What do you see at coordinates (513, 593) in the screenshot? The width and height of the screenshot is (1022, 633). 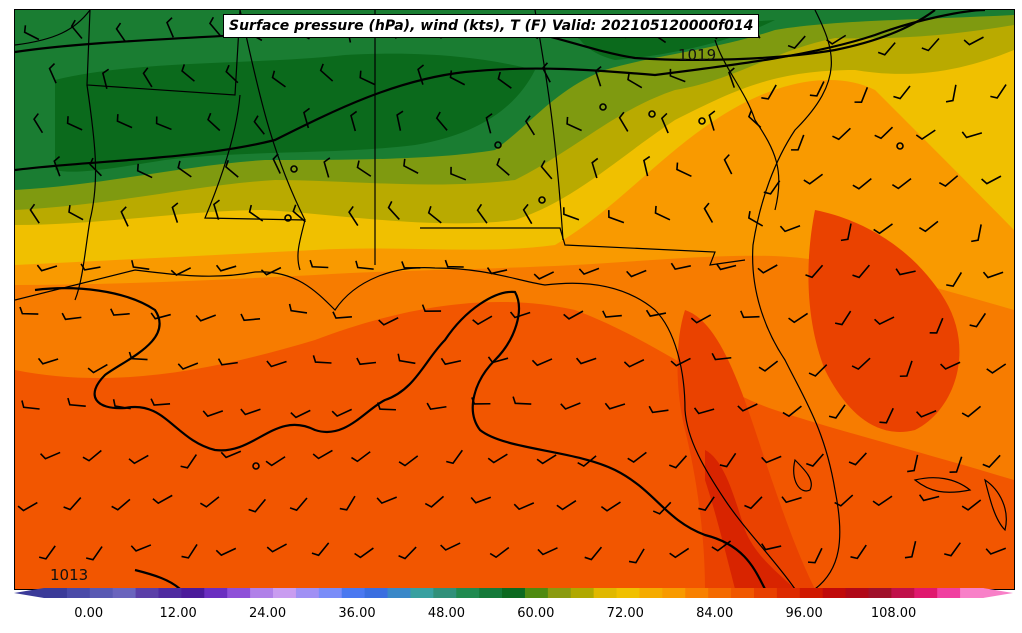 I see `temperature-colorbar` at bounding box center [513, 593].